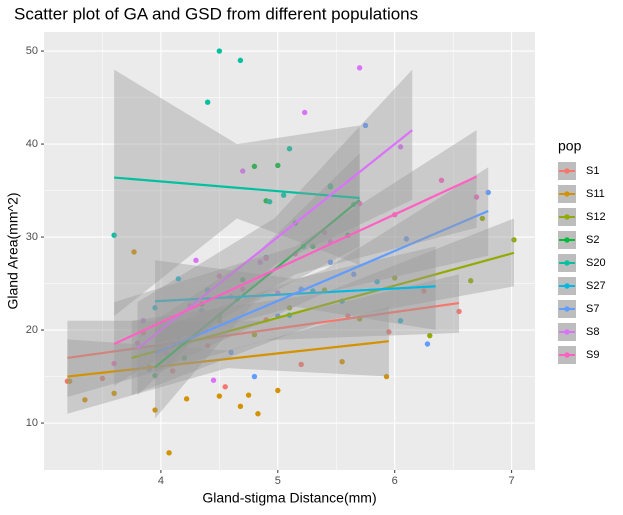 The image size is (623, 515). What do you see at coordinates (395, 481) in the screenshot?
I see `x-tick-label: 6` at bounding box center [395, 481].